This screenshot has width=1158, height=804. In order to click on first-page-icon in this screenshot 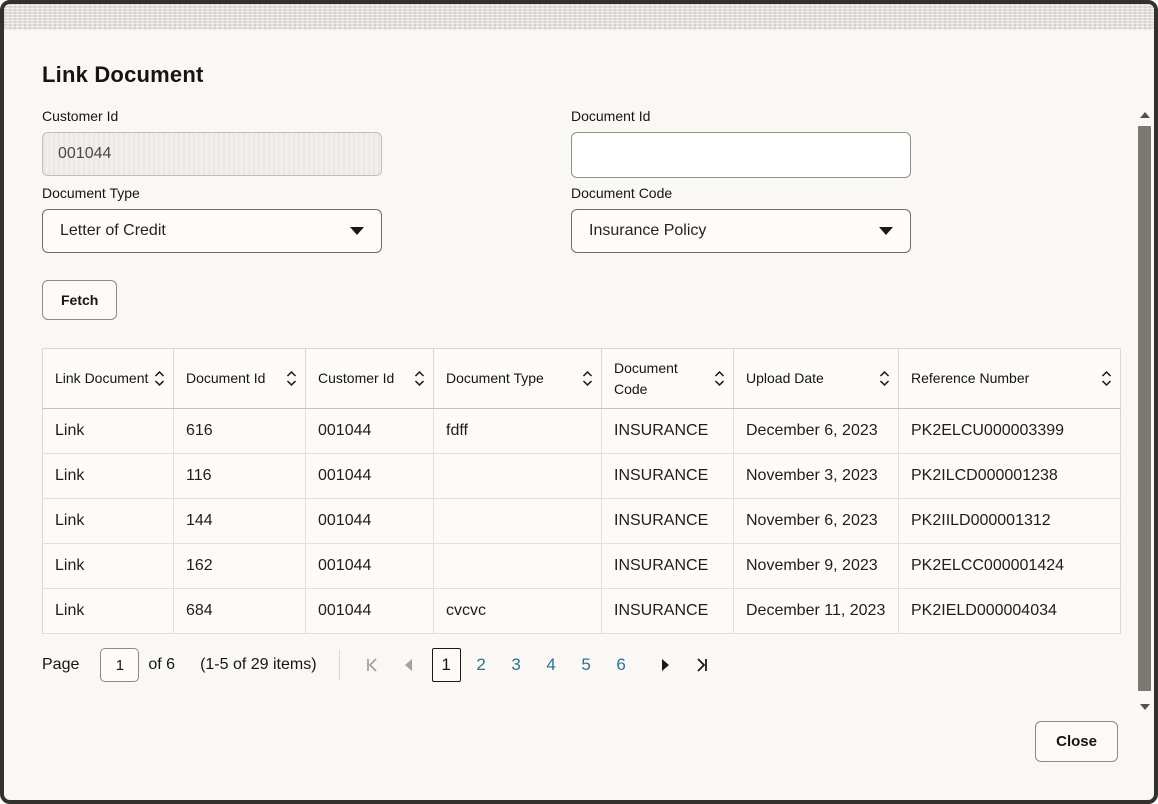, I will do `click(372, 665)`.